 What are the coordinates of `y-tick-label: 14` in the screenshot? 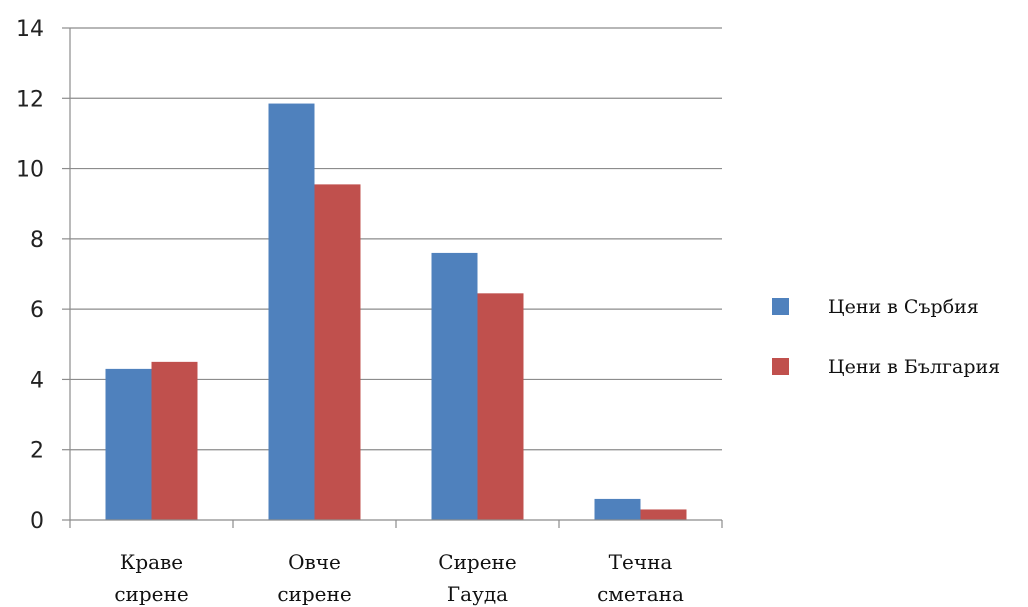 It's located at (30, 29).